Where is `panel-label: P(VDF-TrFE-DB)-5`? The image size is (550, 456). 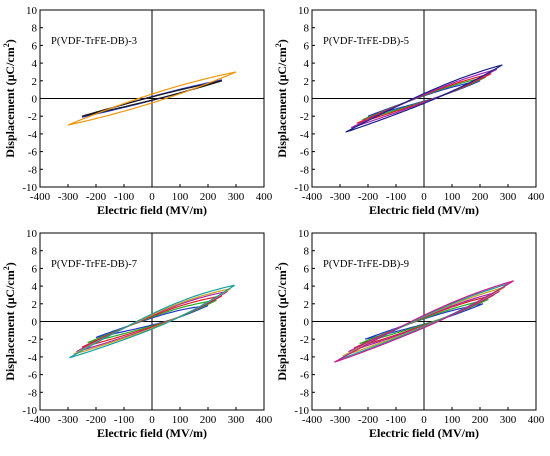
panel-label: P(VDF-TrFE-DB)-5 is located at coordinates (366, 41).